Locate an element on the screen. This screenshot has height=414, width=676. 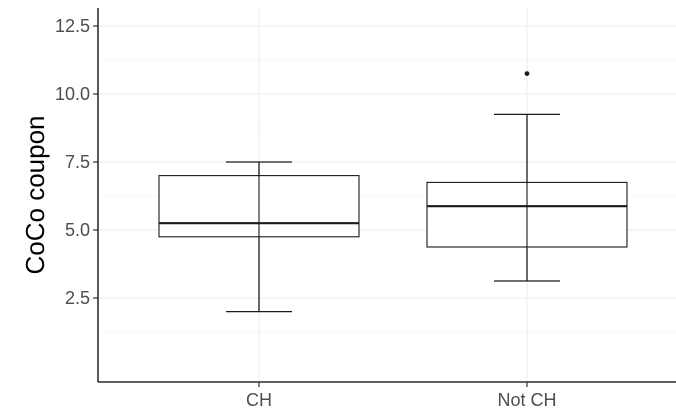
outlier-point is located at coordinates (527, 73).